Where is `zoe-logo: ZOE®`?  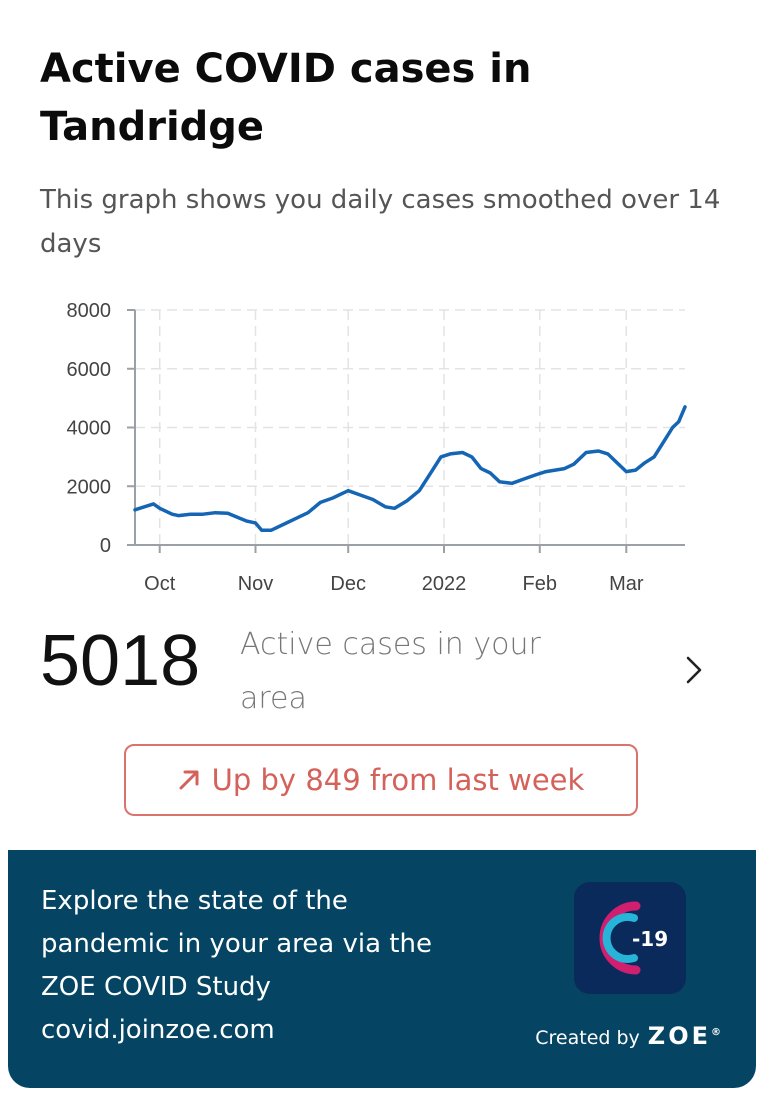 zoe-logo: ZOE® is located at coordinates (686, 1036).